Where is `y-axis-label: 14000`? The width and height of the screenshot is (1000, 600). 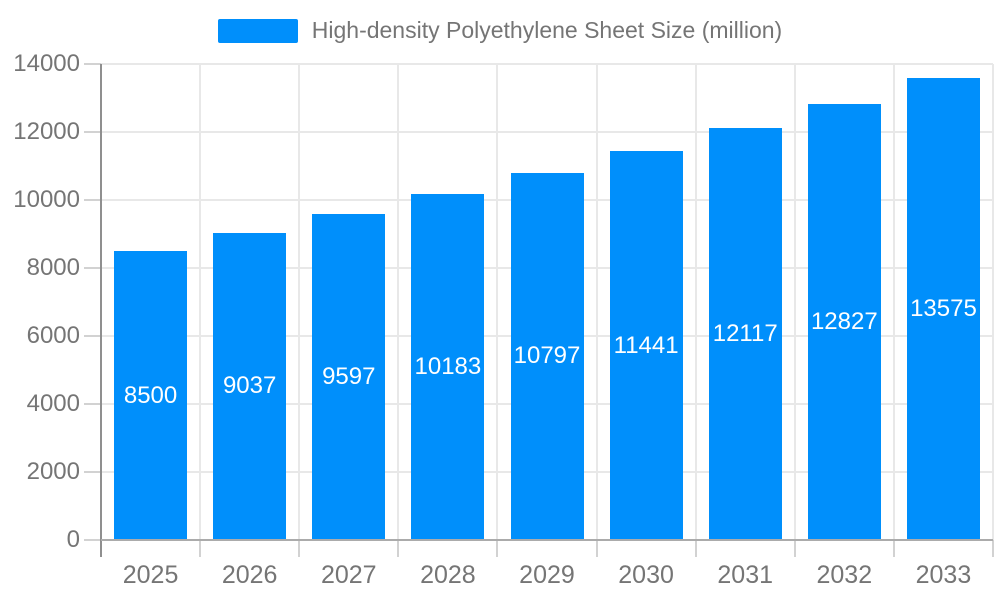 y-axis-label: 14000 is located at coordinates (46, 63).